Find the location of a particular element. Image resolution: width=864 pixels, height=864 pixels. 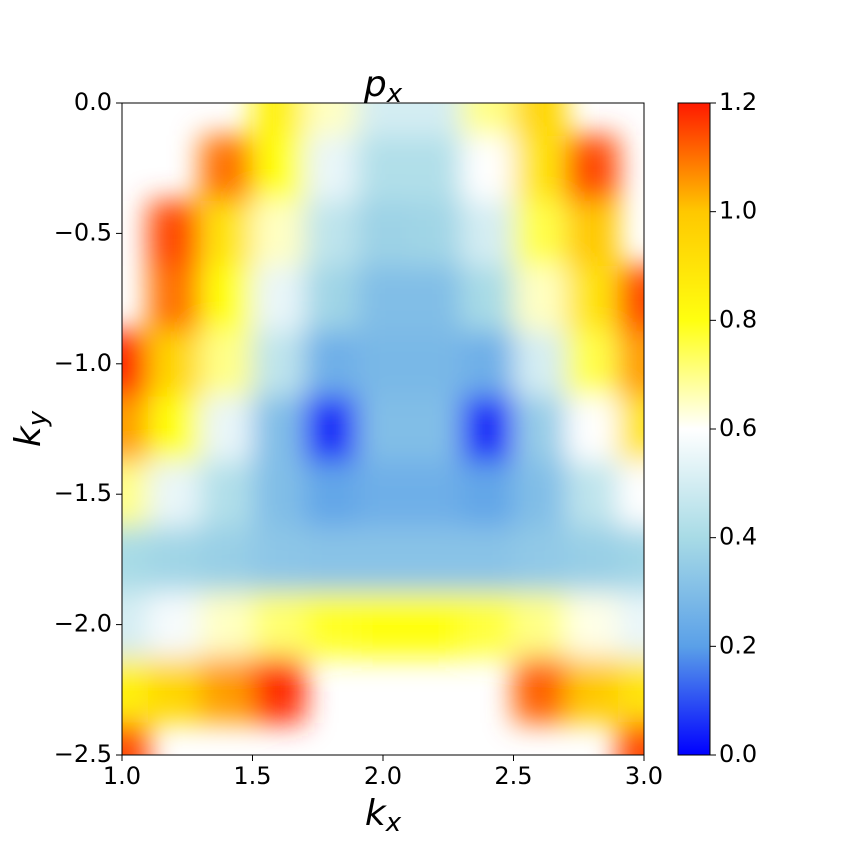

x-tick-label: 1.5 is located at coordinates (252, 776).